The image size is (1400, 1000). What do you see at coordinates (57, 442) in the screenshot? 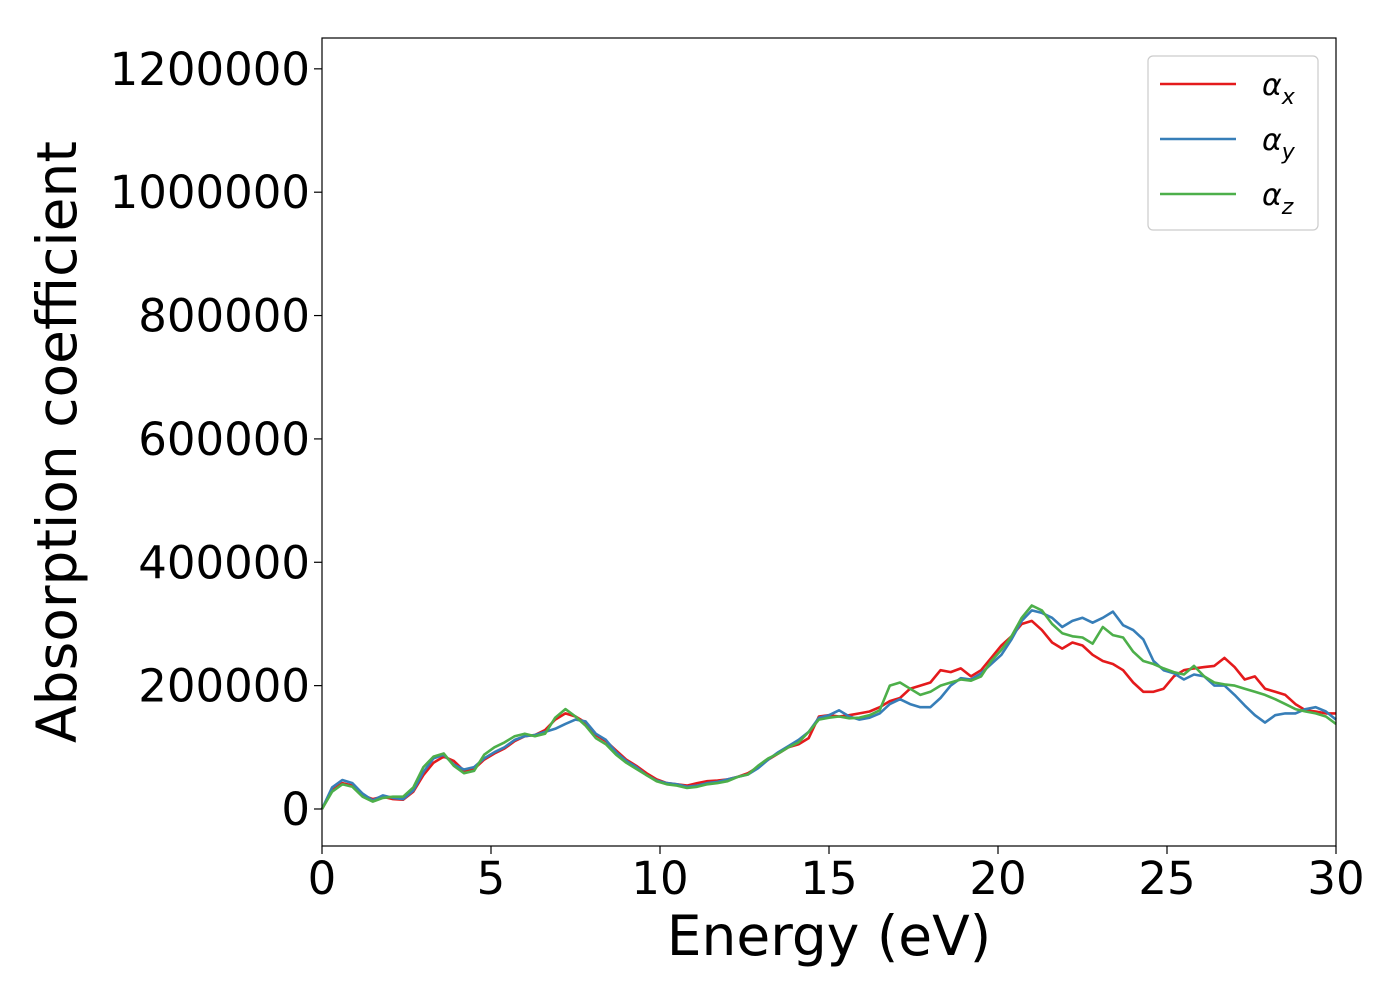
I see `y-axis-label: Absorption coefficient` at bounding box center [57, 442].